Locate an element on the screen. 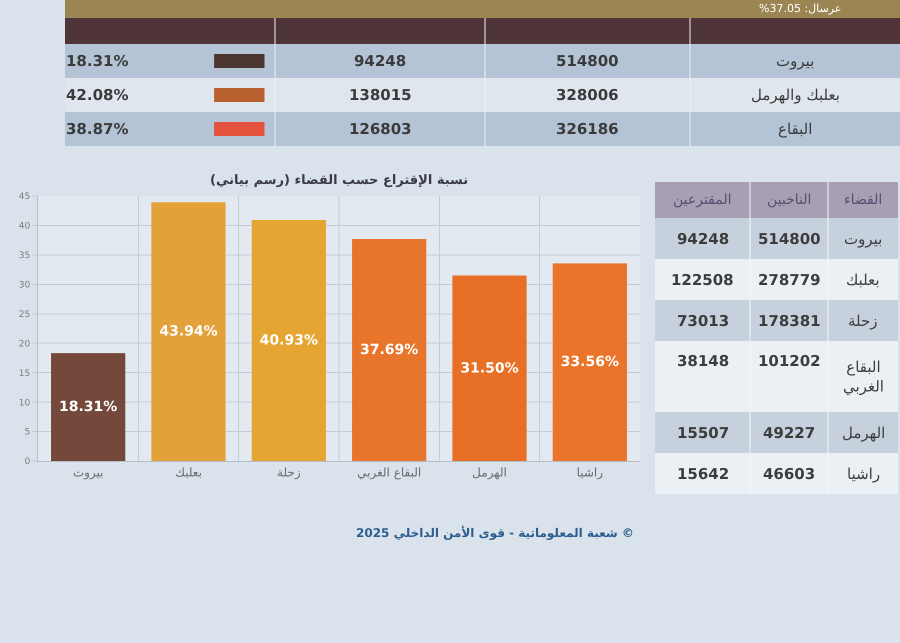  category-label: بعلبك والهرمل is located at coordinates (795, 95).